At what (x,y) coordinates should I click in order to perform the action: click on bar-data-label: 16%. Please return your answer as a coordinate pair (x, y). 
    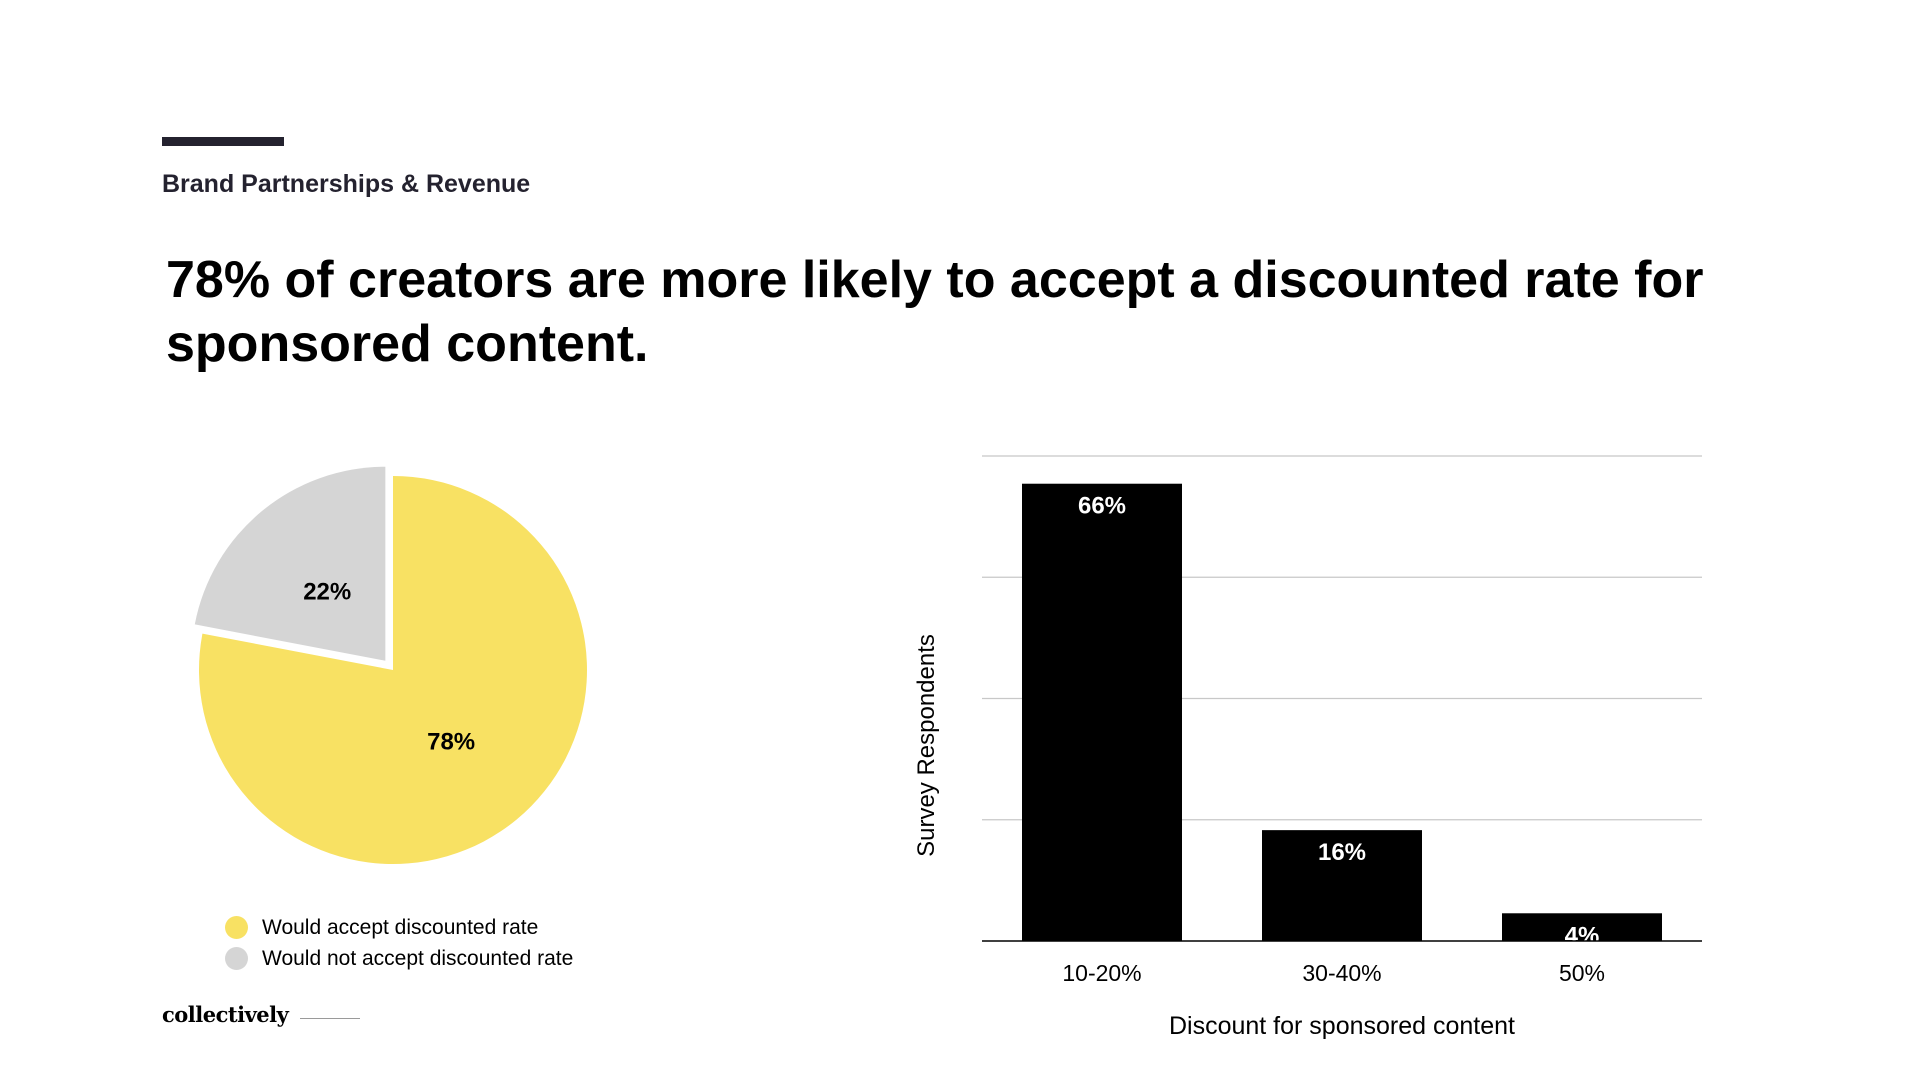
    Looking at the image, I should click on (1342, 852).